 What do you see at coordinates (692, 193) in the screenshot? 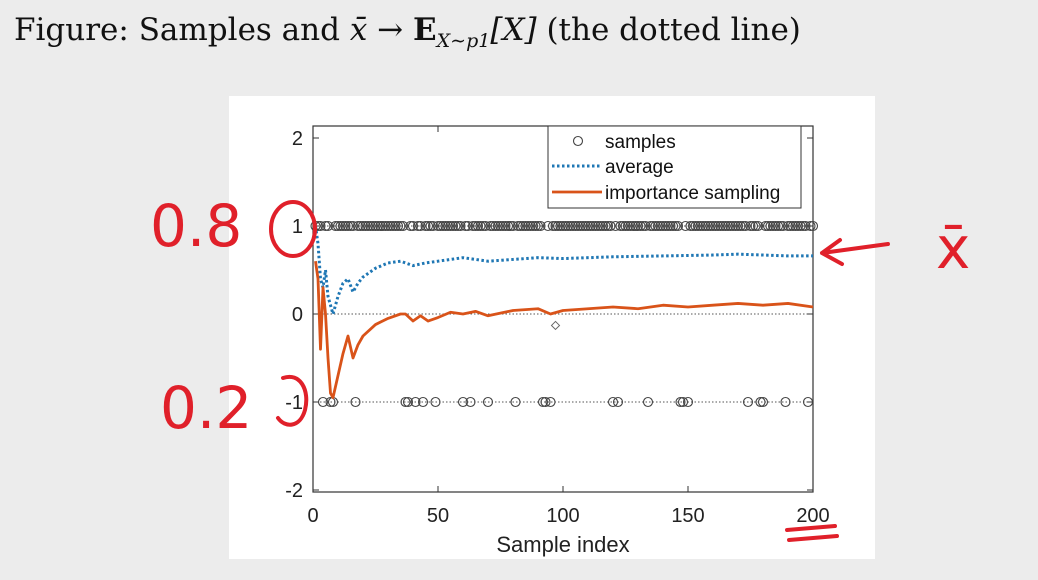
I see `legend-label: importance sampling` at bounding box center [692, 193].